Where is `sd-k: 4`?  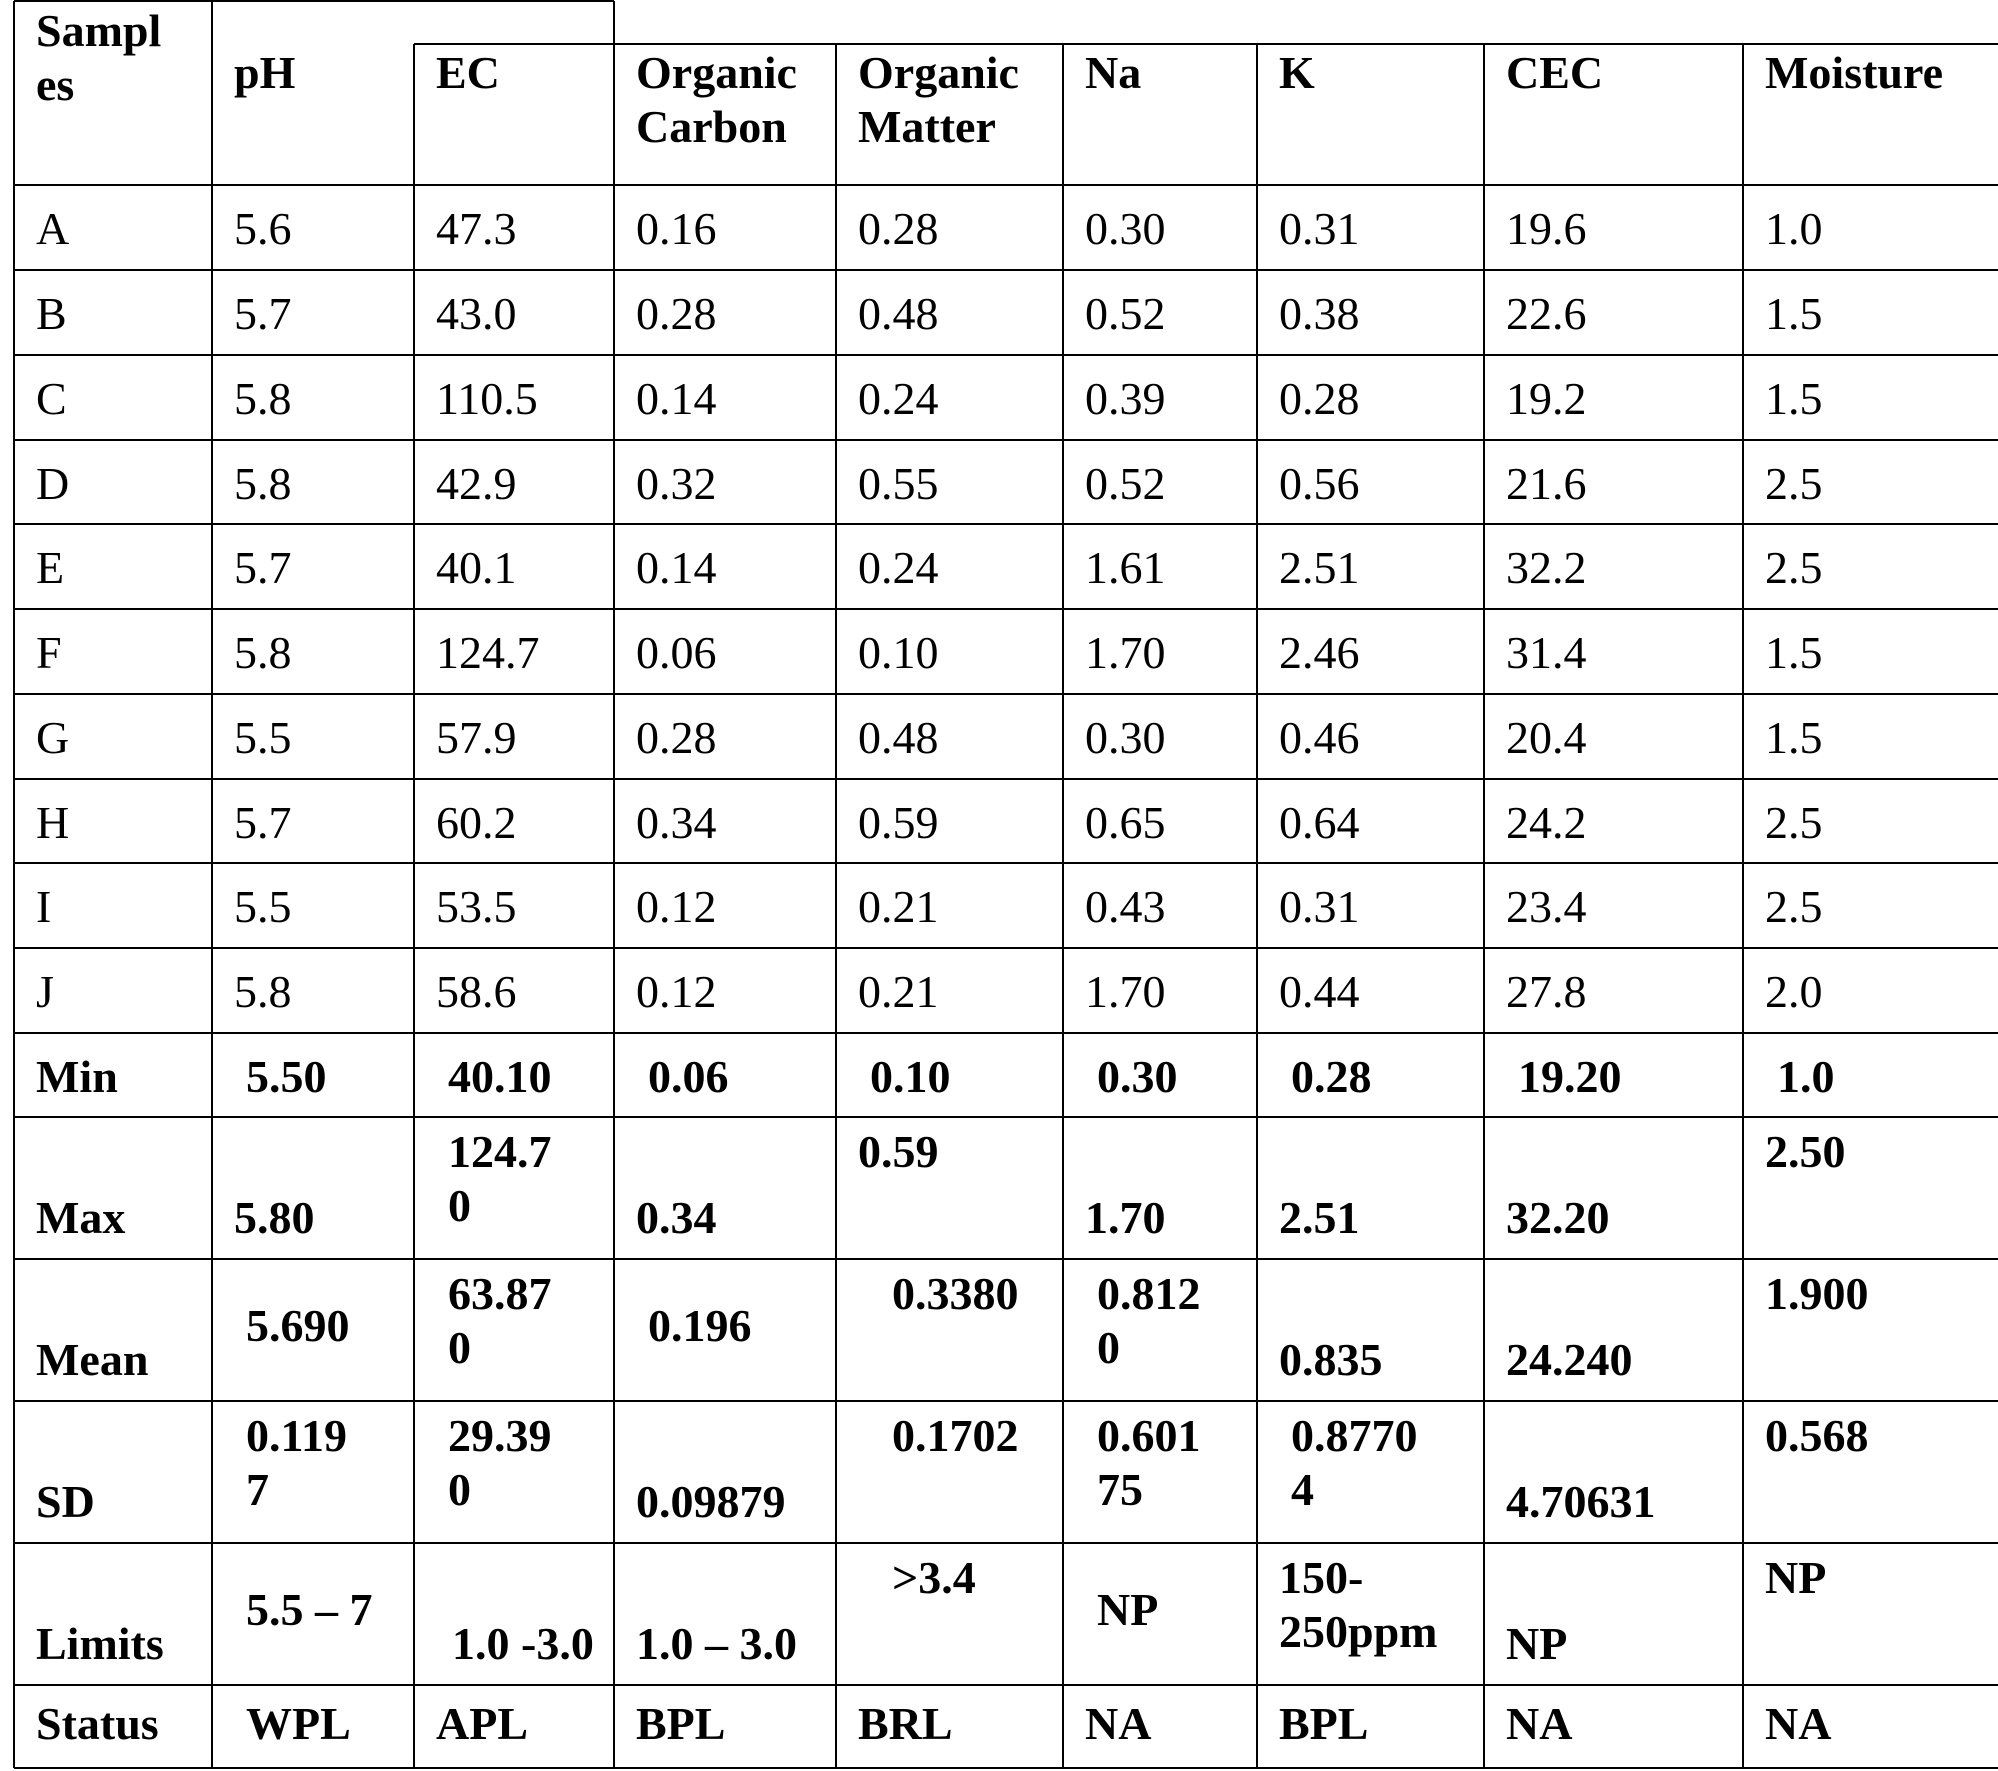 sd-k: 4 is located at coordinates (1302, 1489).